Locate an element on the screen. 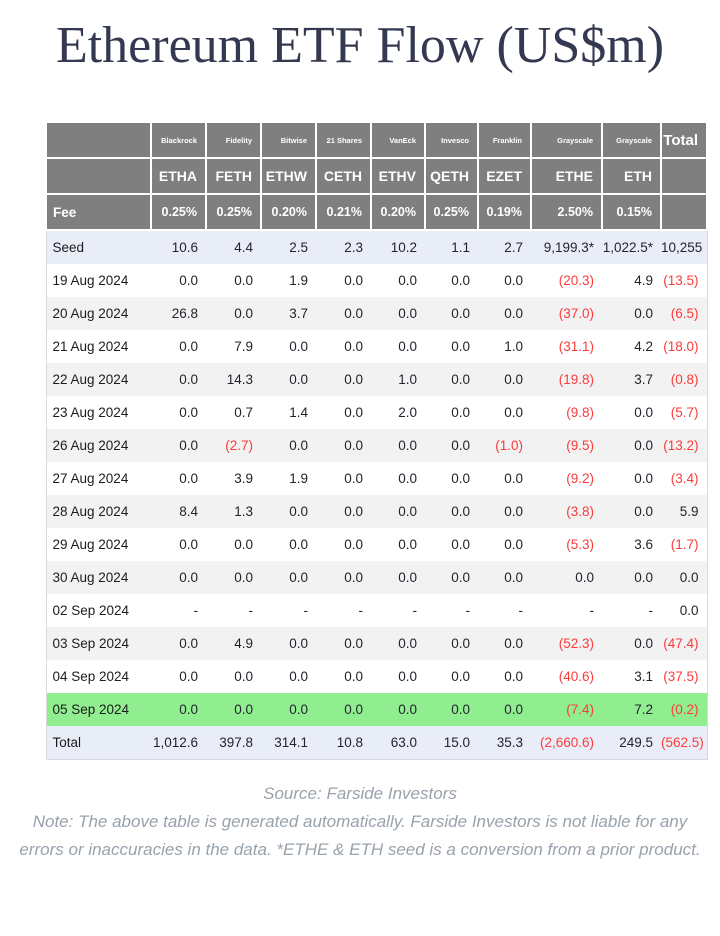  source-text: Source: Farside Investors is located at coordinates (360, 793).